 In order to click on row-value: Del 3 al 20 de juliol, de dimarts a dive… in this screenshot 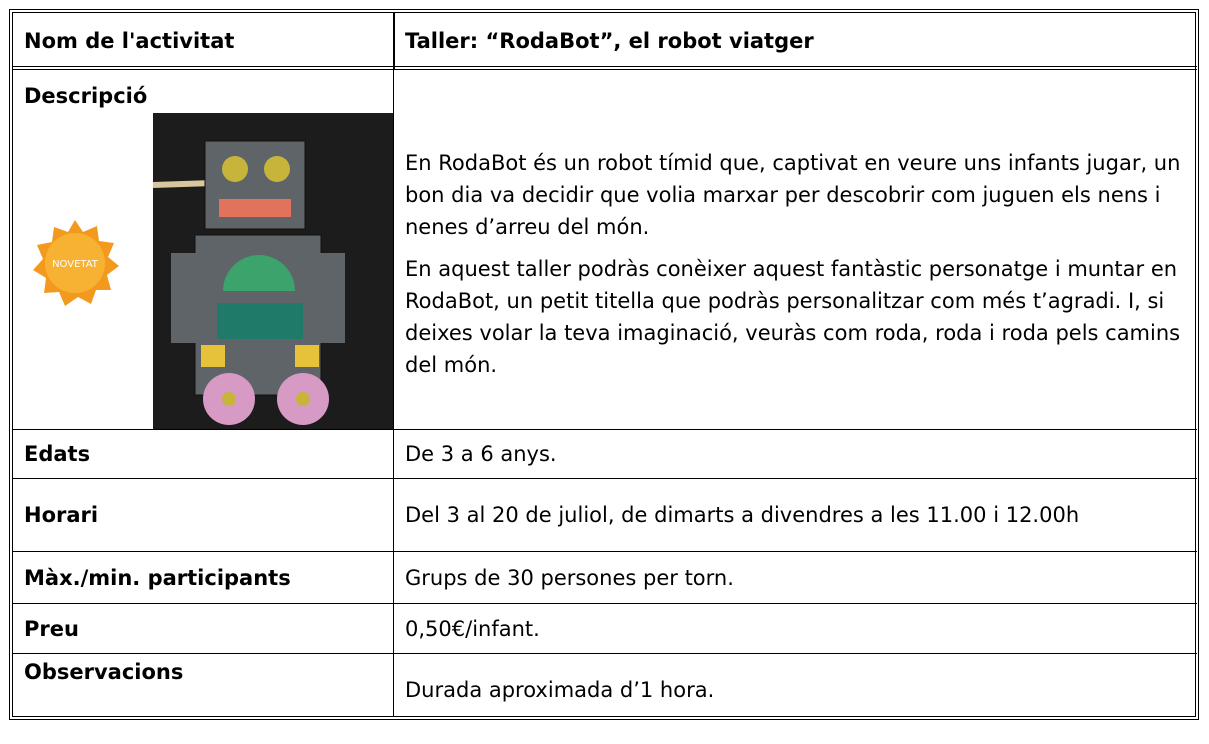, I will do `click(742, 515)`.